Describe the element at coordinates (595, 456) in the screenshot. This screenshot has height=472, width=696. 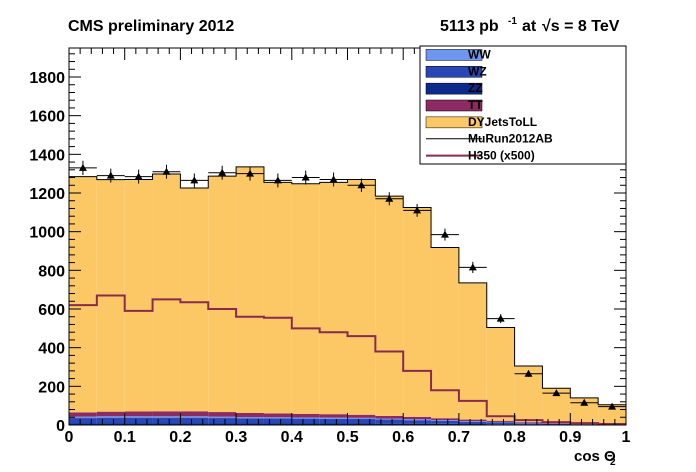
I see `x-axis-label: cos Θ` at that location.